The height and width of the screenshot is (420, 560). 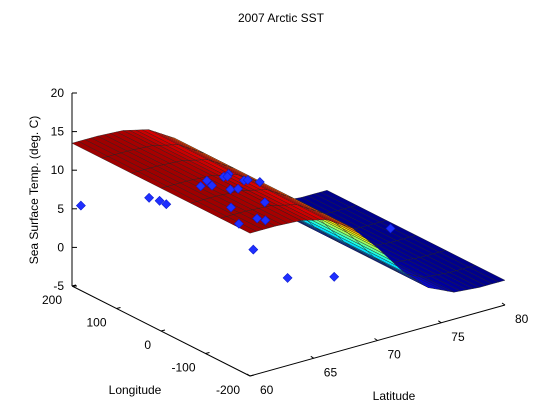 What do you see at coordinates (458, 337) in the screenshot?
I see `y-tick-label: 75` at bounding box center [458, 337].